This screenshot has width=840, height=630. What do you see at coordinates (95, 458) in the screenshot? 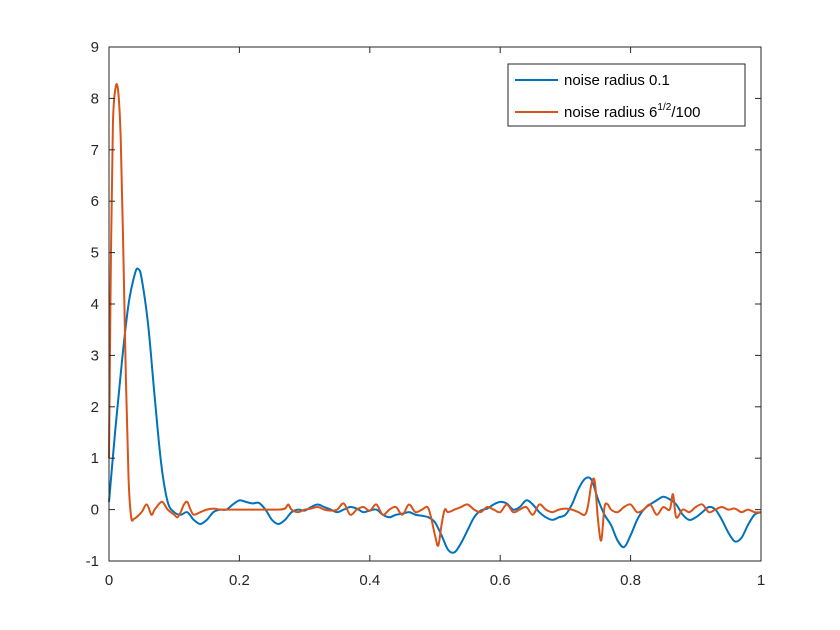
I see `y-tick-label: 1` at bounding box center [95, 458].